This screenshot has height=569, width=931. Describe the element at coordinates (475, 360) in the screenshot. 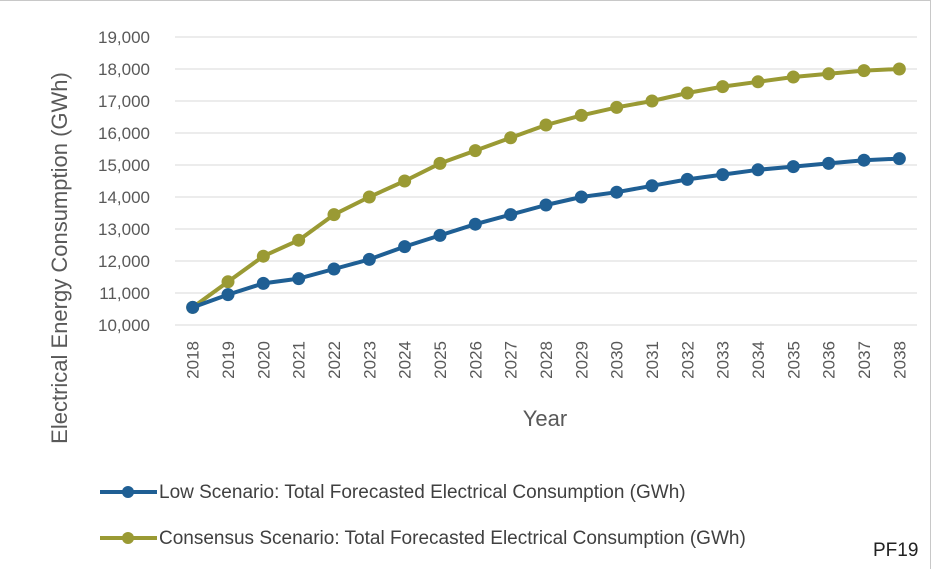

I see `x-tick-label: 2026` at that location.